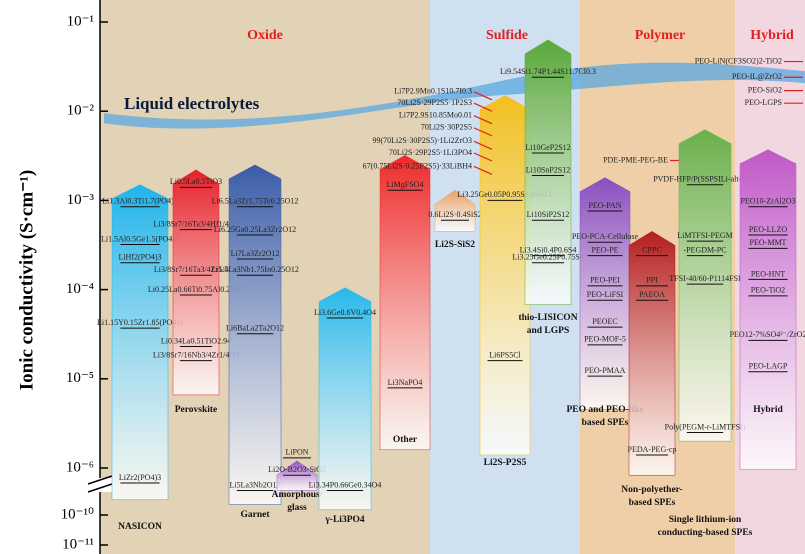  What do you see at coordinates (504, 194) in the screenshot?
I see `material-label: Li3.25Ge0.05P0.95S3.8Se0.1` at bounding box center [504, 194].